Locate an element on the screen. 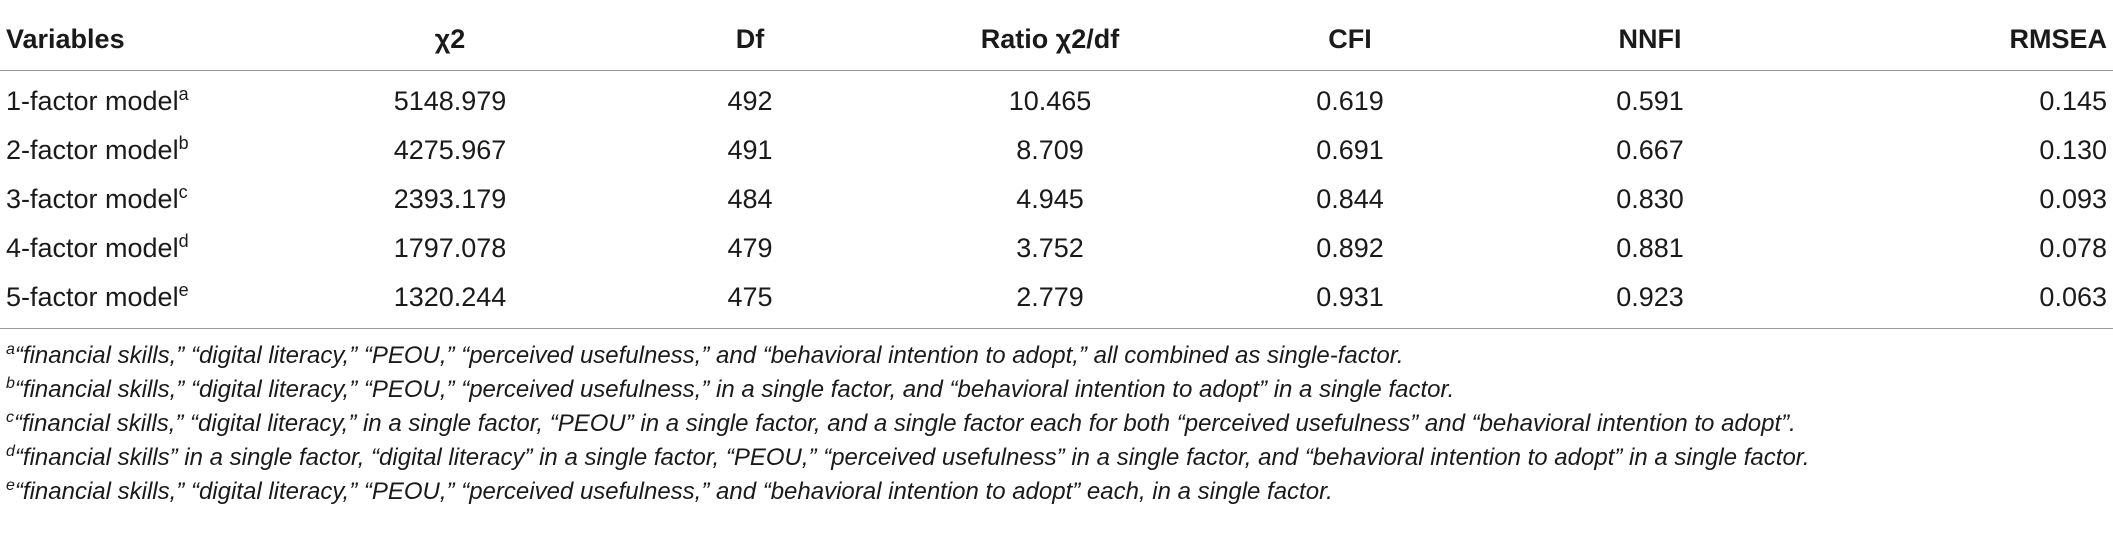  row-label: 1-factor model is located at coordinates (92, 101).